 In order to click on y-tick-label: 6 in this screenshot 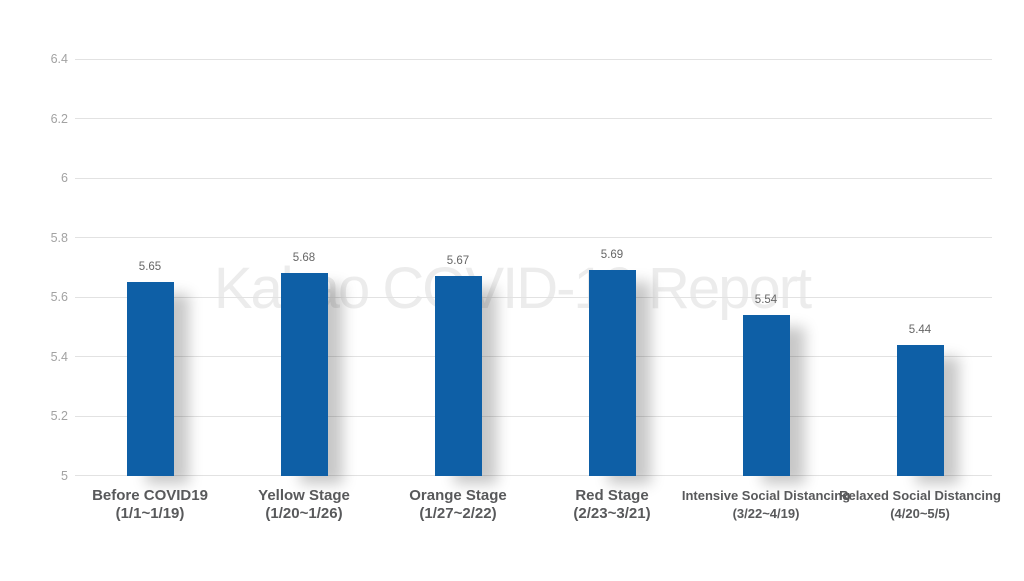, I will do `click(64, 178)`.